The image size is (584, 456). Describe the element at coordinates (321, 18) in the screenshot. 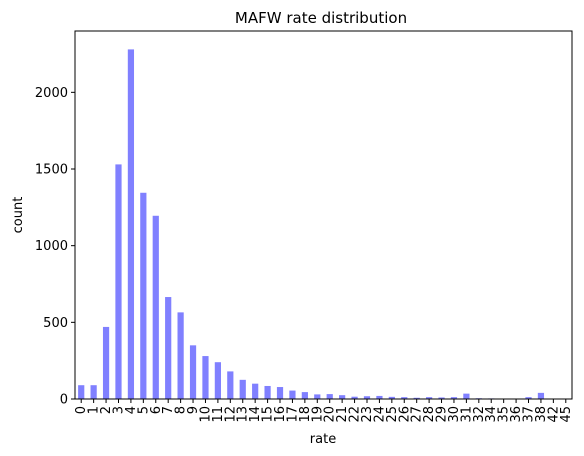

I see `chart-title: MAFW rate distribution` at that location.